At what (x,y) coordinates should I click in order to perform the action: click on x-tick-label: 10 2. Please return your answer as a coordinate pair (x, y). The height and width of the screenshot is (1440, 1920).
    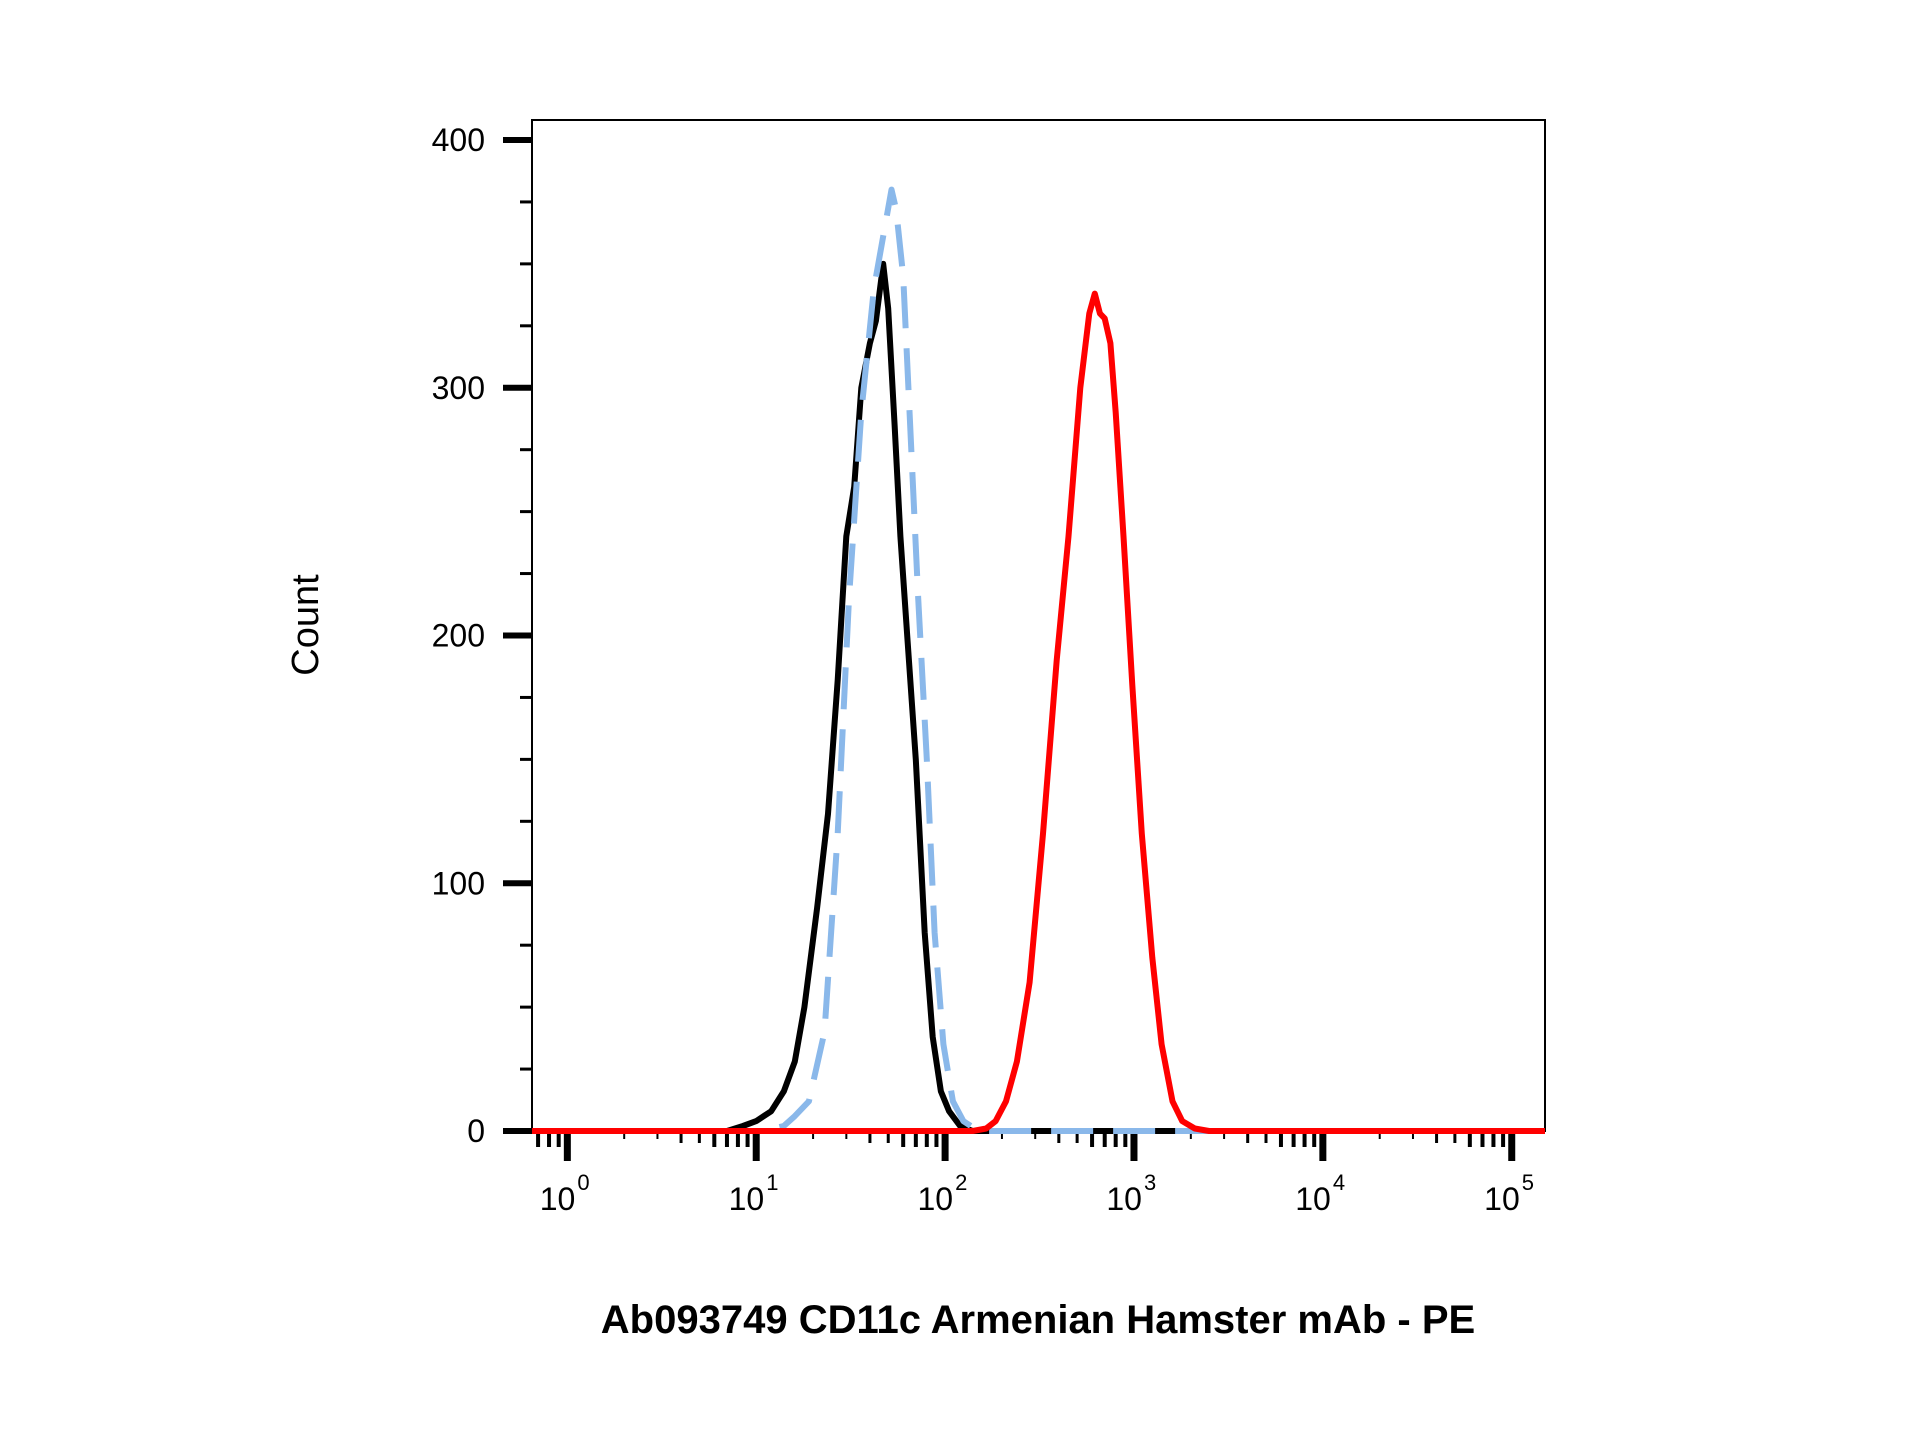
    Looking at the image, I should click on (943, 1193).